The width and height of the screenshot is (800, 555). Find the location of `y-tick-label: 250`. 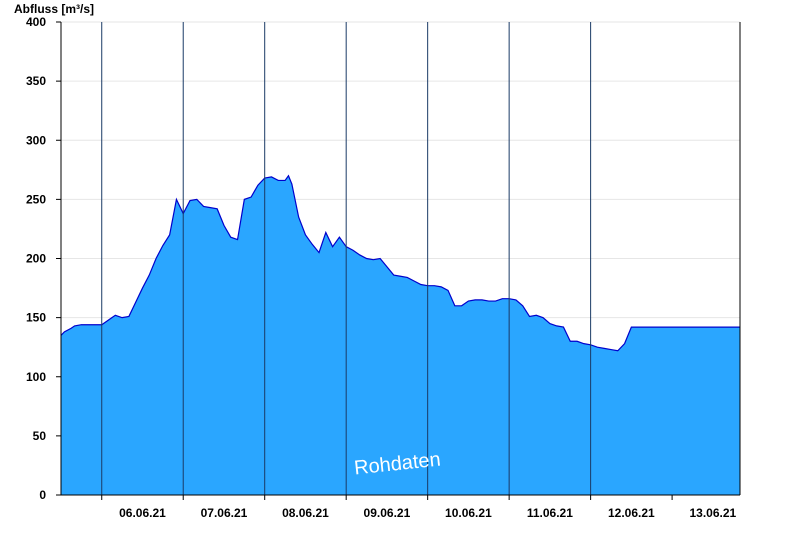

y-tick-label: 250 is located at coordinates (36, 199).